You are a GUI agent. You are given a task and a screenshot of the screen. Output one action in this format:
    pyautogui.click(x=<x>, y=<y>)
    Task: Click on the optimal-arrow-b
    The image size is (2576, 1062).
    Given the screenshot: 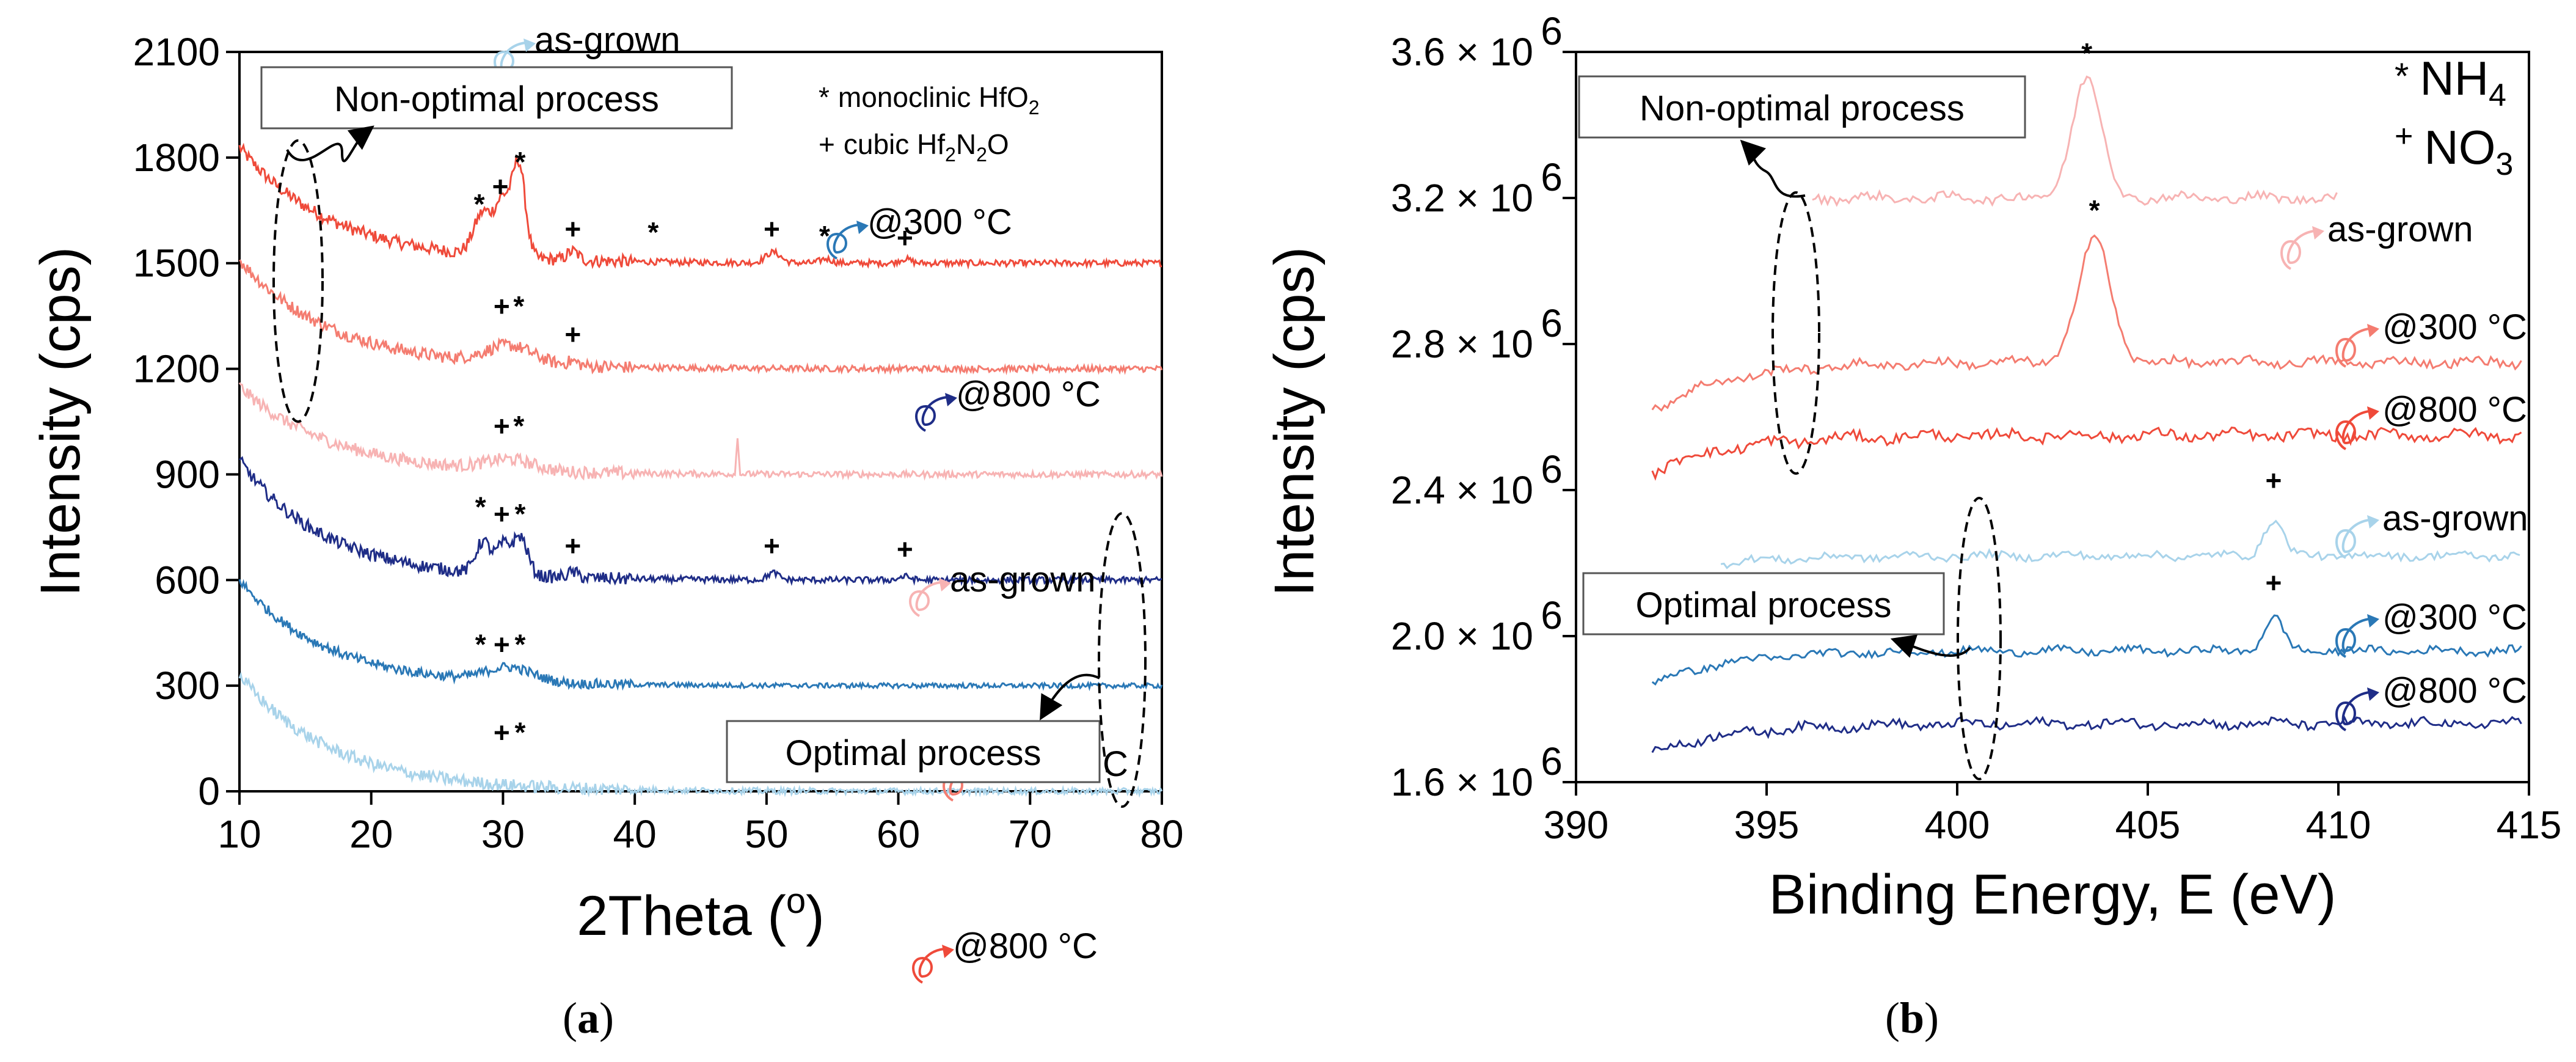 What is the action you would take?
    pyautogui.click(x=1930, y=646)
    